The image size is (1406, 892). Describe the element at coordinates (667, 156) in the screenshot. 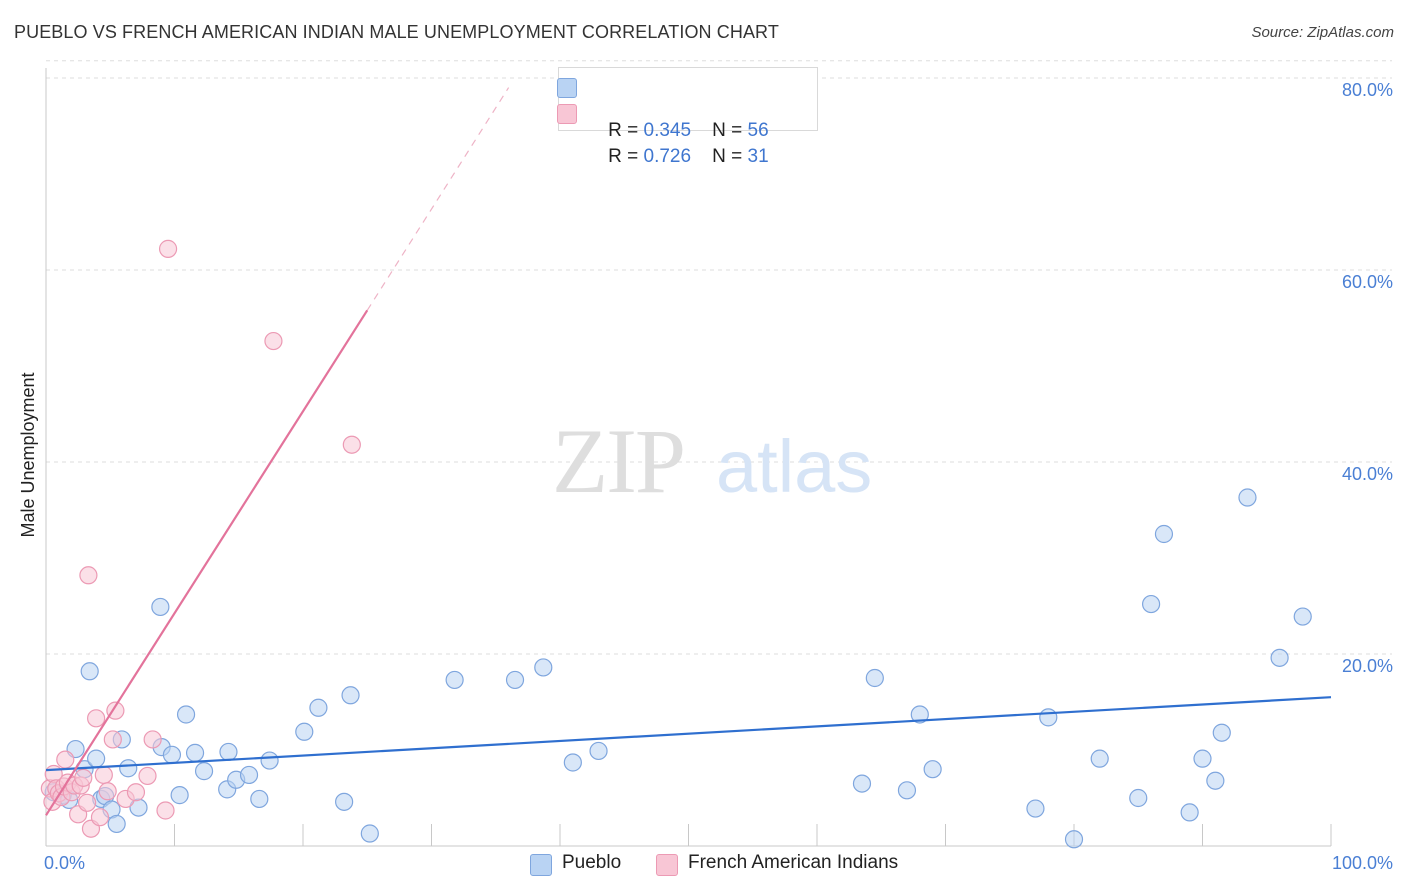

I see `legend-r-value: 0.726` at that location.